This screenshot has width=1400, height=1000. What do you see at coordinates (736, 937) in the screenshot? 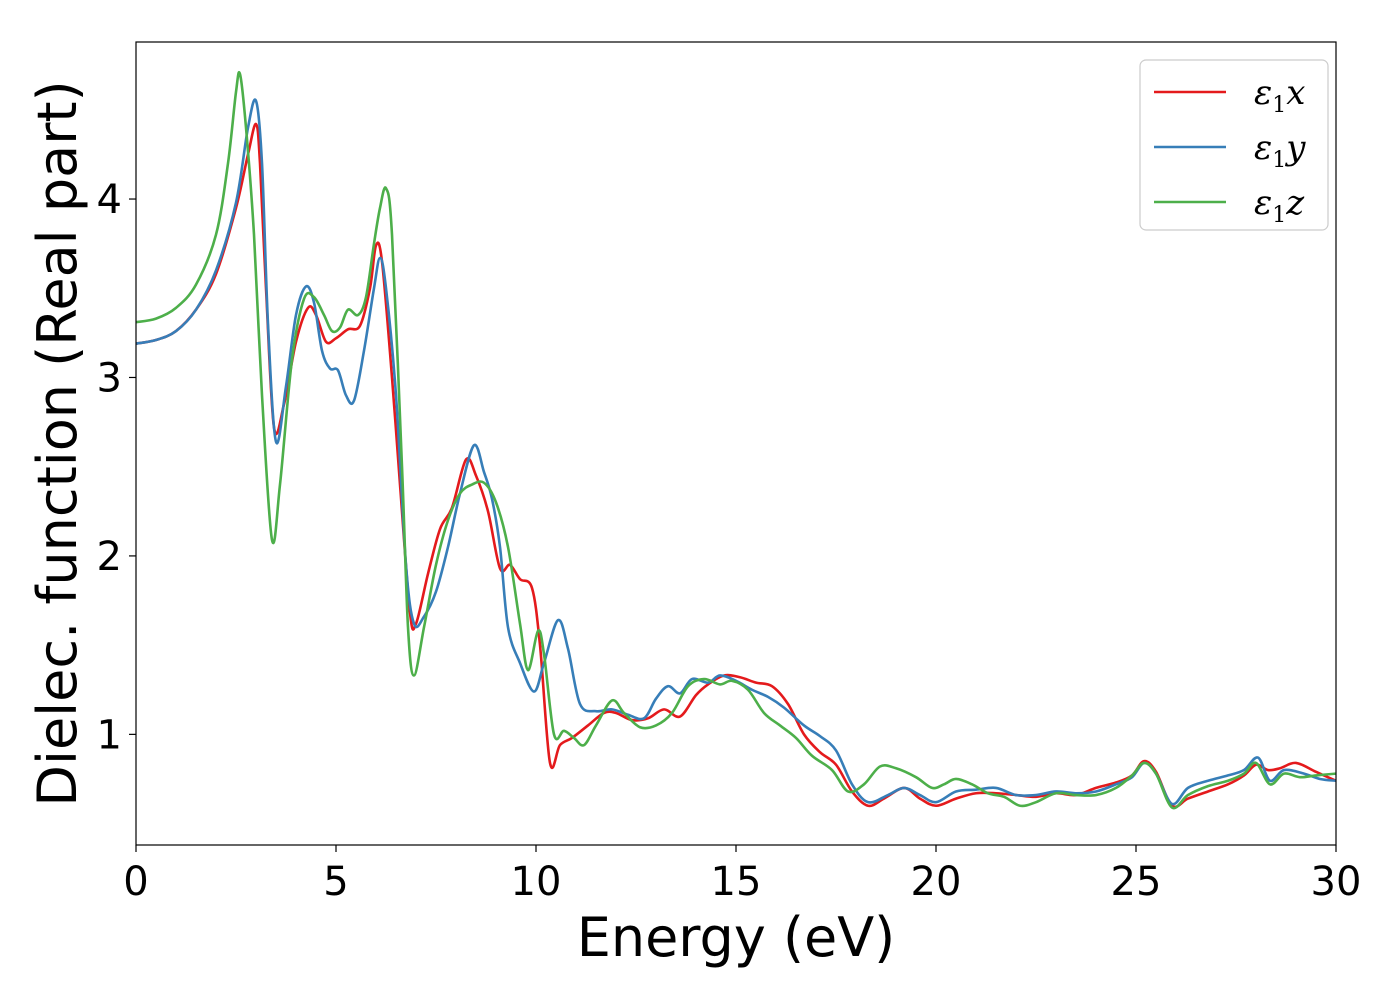
I see `x-axis-label: Energy (eV)` at bounding box center [736, 937].